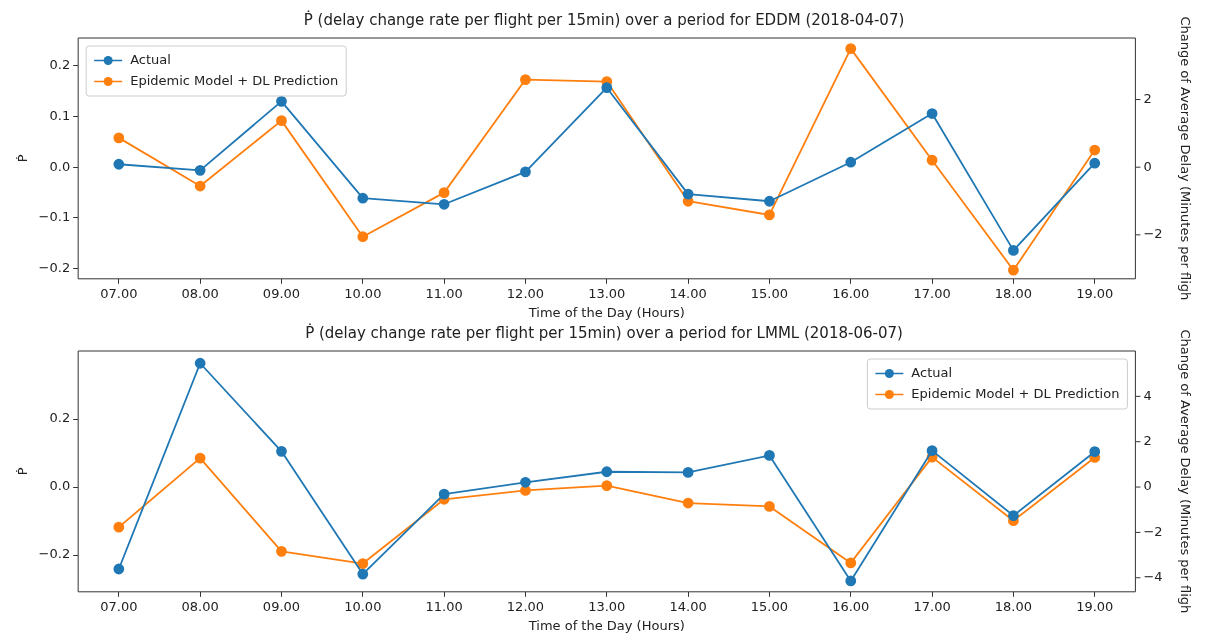 Image resolution: width=1208 pixels, height=643 pixels. Describe the element at coordinates (604, 332) in the screenshot. I see `chart-title: Ṗ (delay change rate per flight per 15min) over a period for LMML (2018-06-07)` at that location.